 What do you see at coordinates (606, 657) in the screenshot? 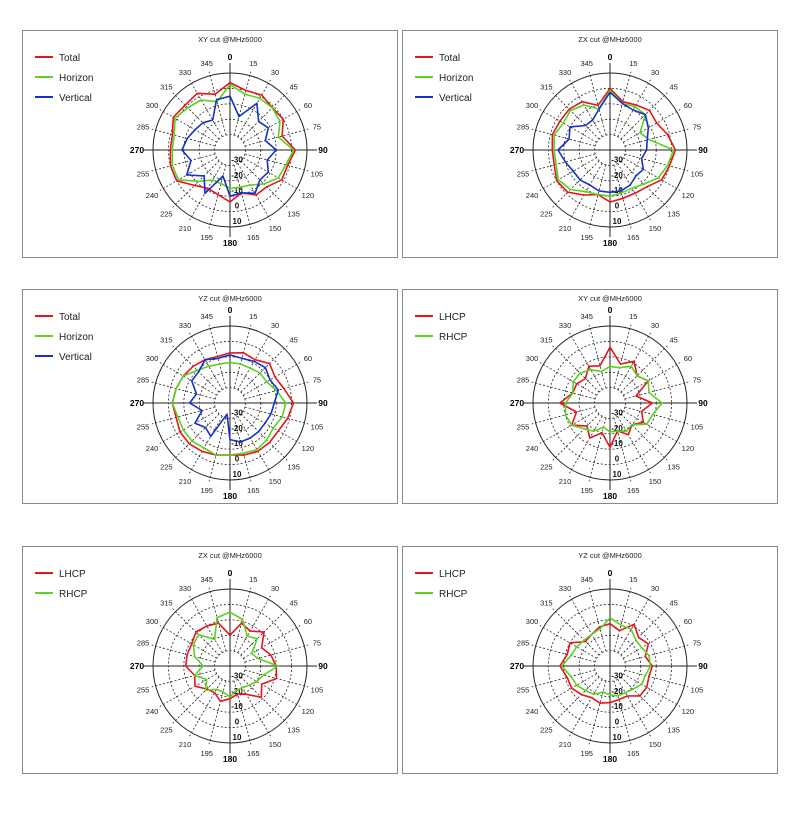
I see `series-line-rhcp` at bounding box center [606, 657].